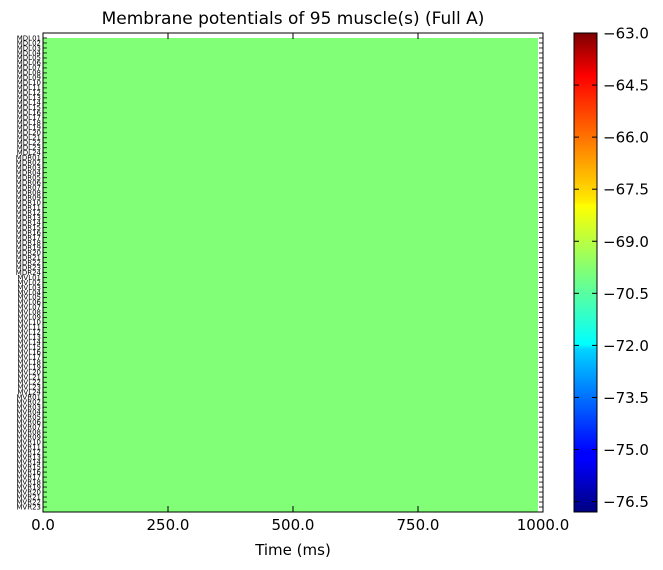 This screenshot has width=663, height=570. I want to click on y-tick-label: MDR07, so click(28, 188).